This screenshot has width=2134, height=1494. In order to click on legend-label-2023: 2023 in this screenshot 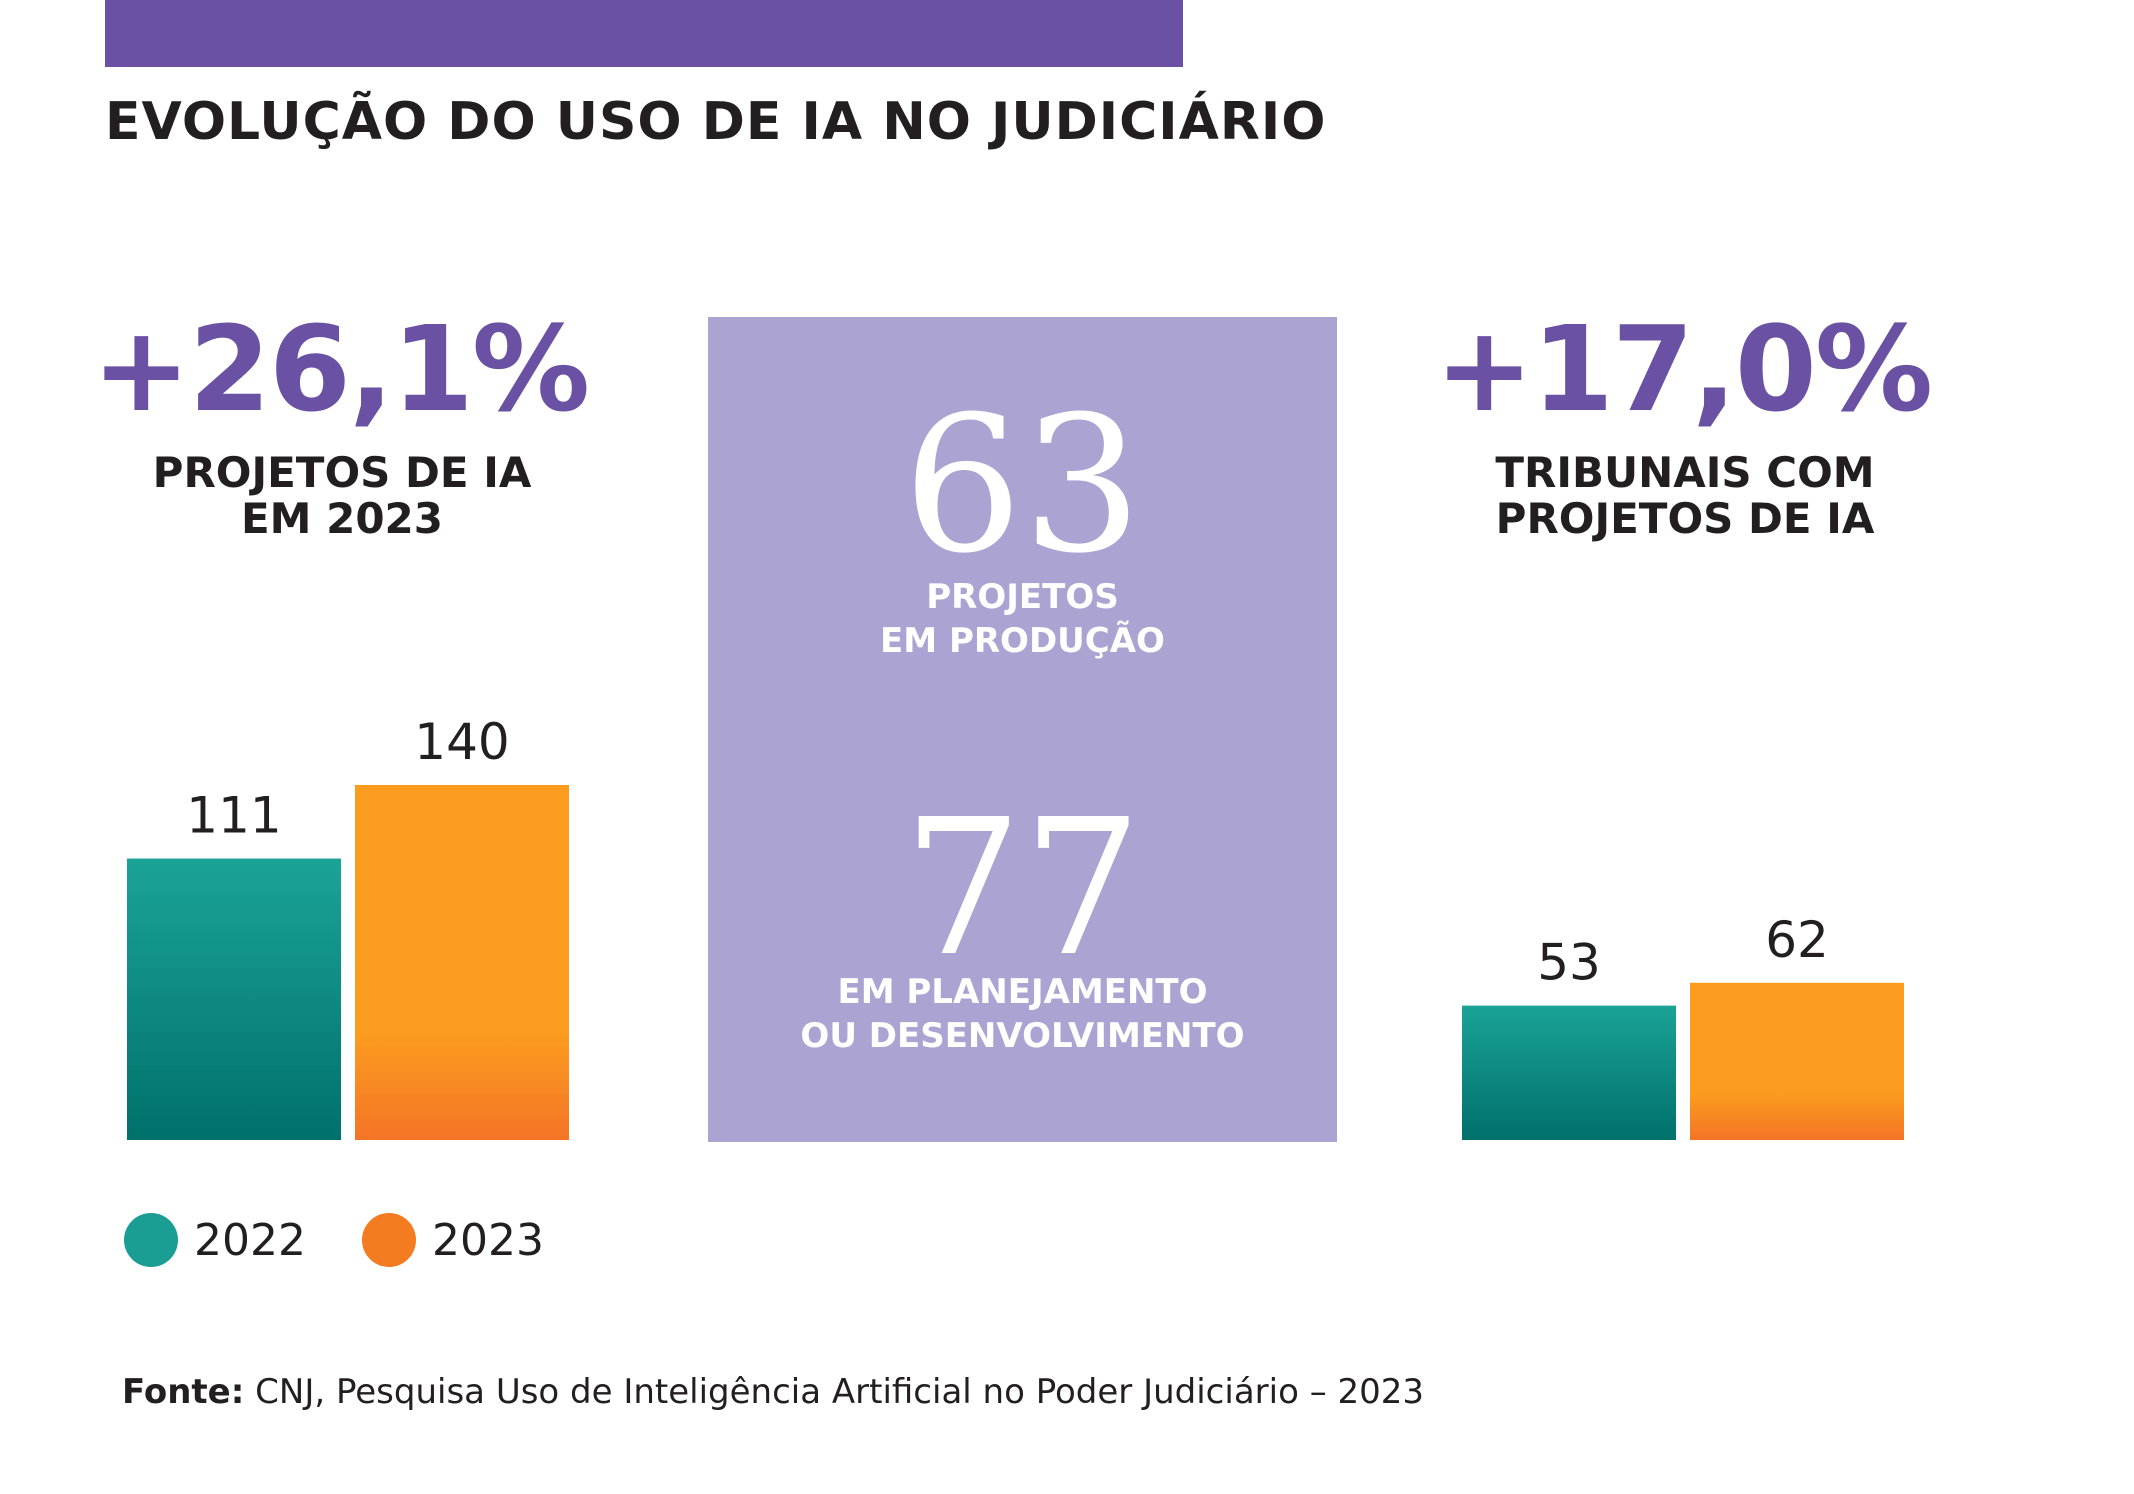, I will do `click(487, 1240)`.